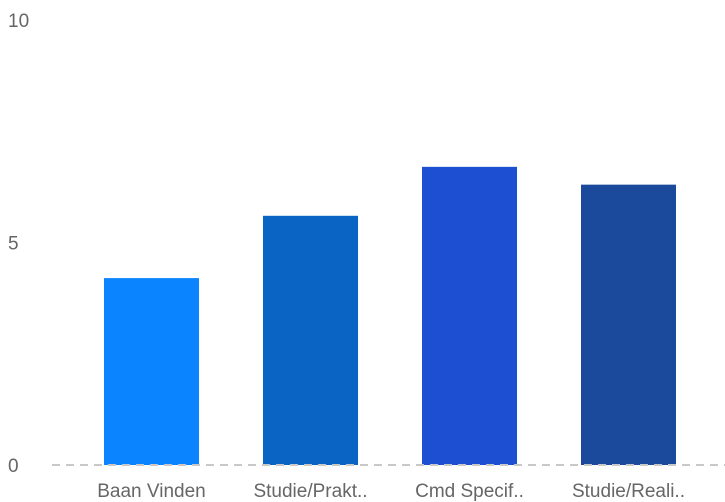  I want to click on y-axis: 0 5 10, so click(18, 244).